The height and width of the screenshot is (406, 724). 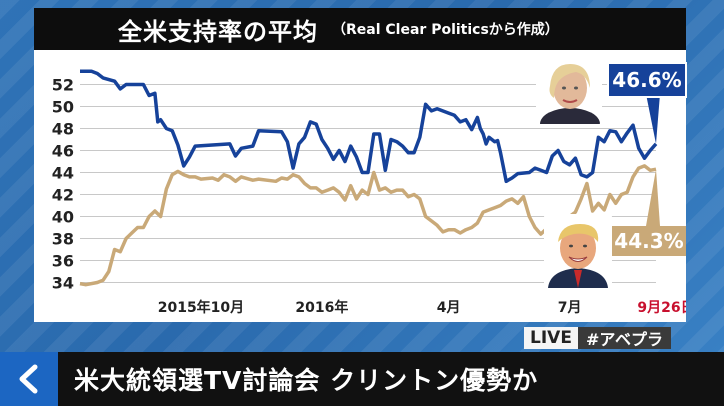 I want to click on y-tick-label: 36, so click(x=63, y=261).